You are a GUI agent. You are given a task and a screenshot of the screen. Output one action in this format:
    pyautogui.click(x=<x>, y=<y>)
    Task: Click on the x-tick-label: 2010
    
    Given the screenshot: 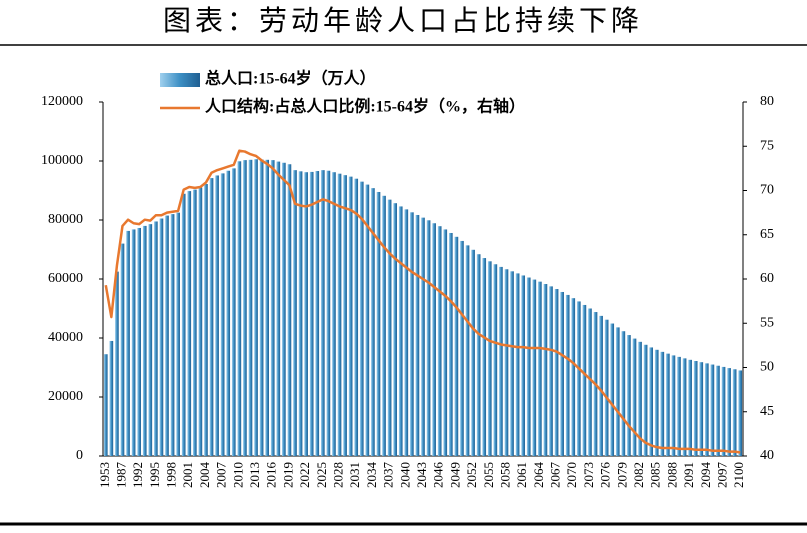 What is the action you would take?
    pyautogui.click(x=237, y=475)
    